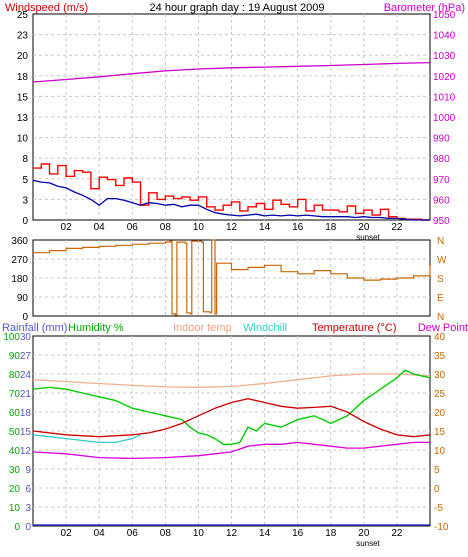 Image resolution: width=468 pixels, height=557 pixels. Describe the element at coordinates (231, 192) in the screenshot. I see `series-wind-gust-m-s` at that location.